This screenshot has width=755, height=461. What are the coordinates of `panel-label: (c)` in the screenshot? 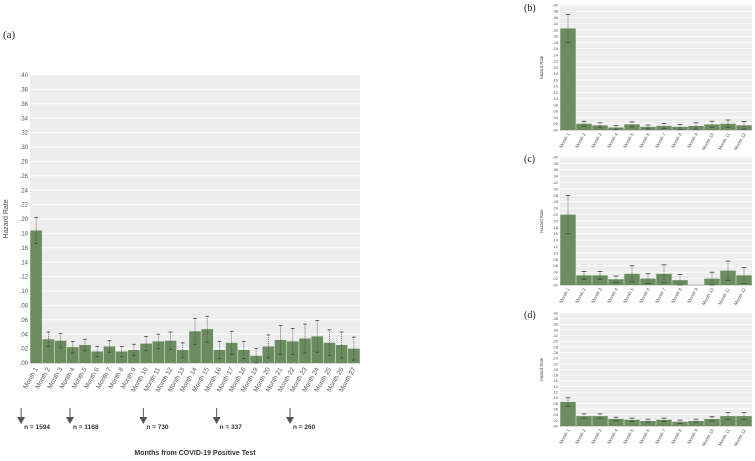 It's located at (529, 159).